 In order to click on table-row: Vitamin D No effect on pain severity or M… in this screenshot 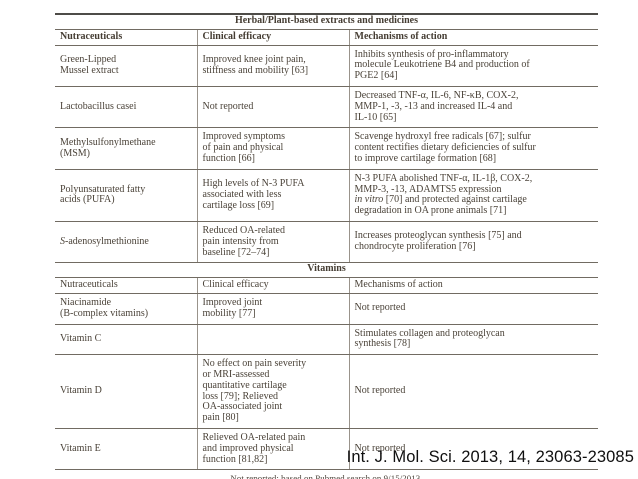, I will do `click(326, 391)`.